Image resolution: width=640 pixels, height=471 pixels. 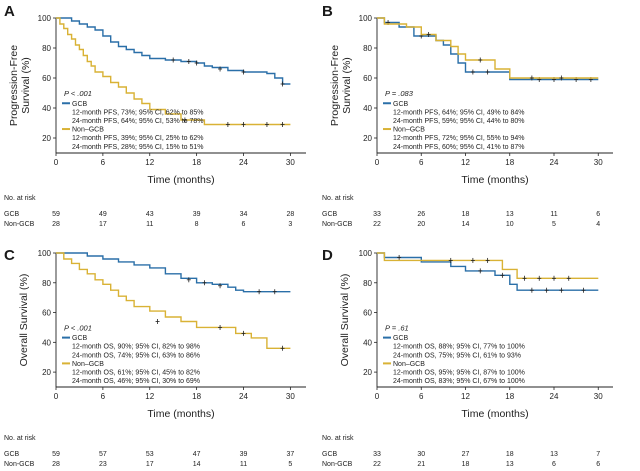 What do you see at coordinates (197, 214) in the screenshot?
I see `at-risk-value: 39` at bounding box center [197, 214].